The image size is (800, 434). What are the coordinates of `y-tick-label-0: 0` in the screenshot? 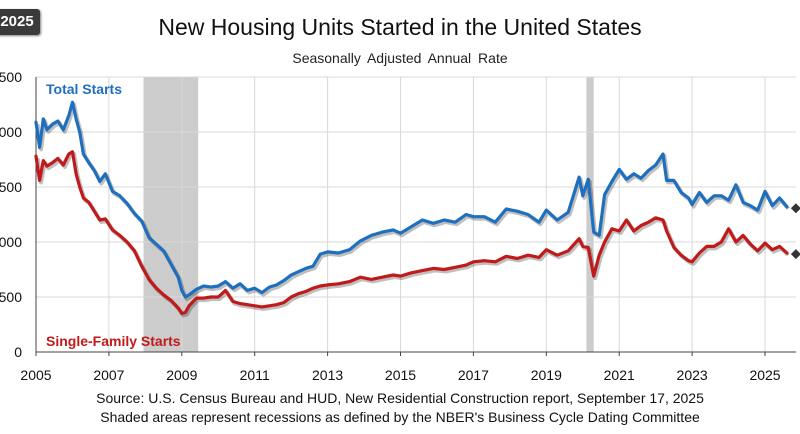 It's located at (18, 352).